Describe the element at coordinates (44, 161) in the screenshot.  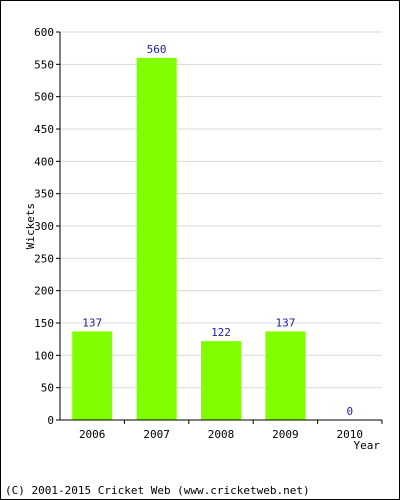
I see `y-tick-label: 400` at that location.